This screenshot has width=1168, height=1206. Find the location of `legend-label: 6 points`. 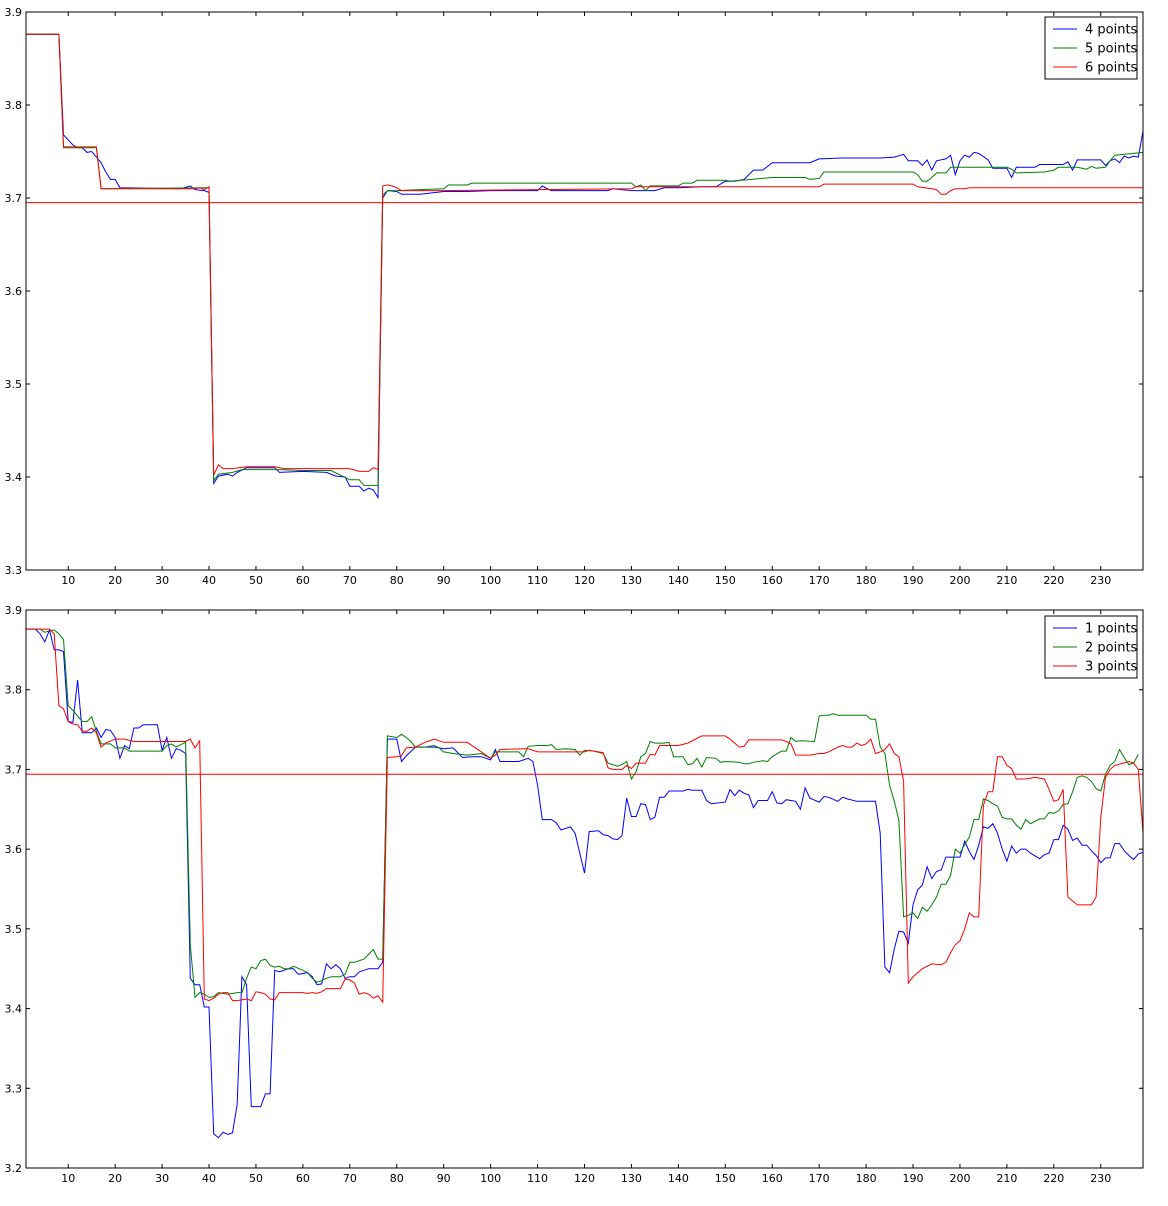

legend-label: 6 points is located at coordinates (1111, 68).